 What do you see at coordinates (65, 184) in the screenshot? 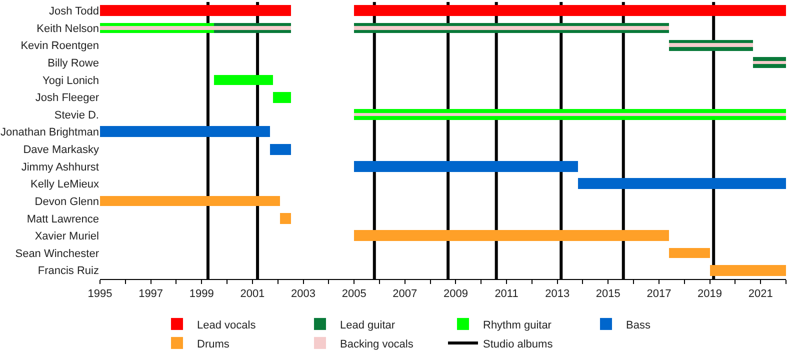
I see `y-tick-label: Kelly LeMieux` at bounding box center [65, 184].